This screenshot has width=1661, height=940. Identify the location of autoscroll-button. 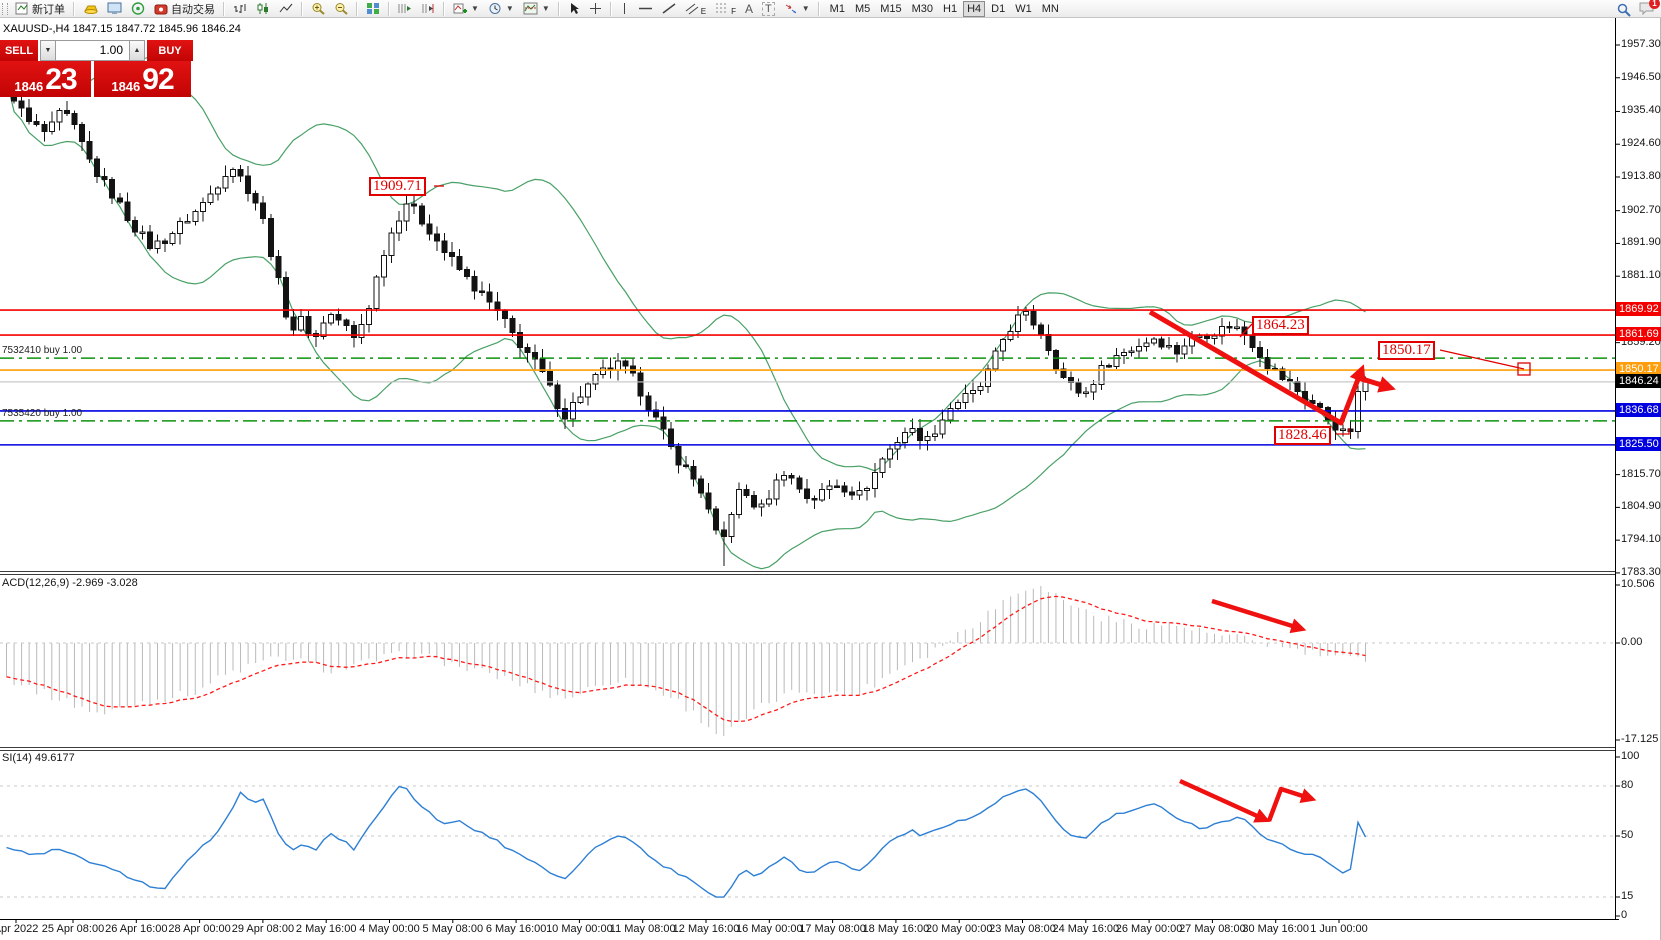
(405, 9).